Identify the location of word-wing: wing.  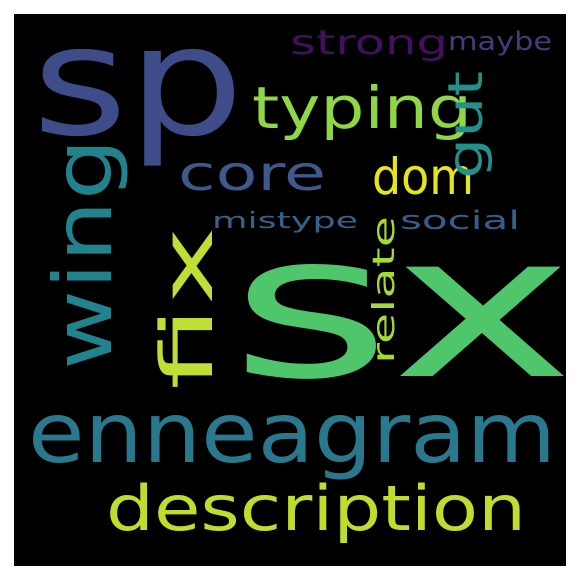
(83, 254).